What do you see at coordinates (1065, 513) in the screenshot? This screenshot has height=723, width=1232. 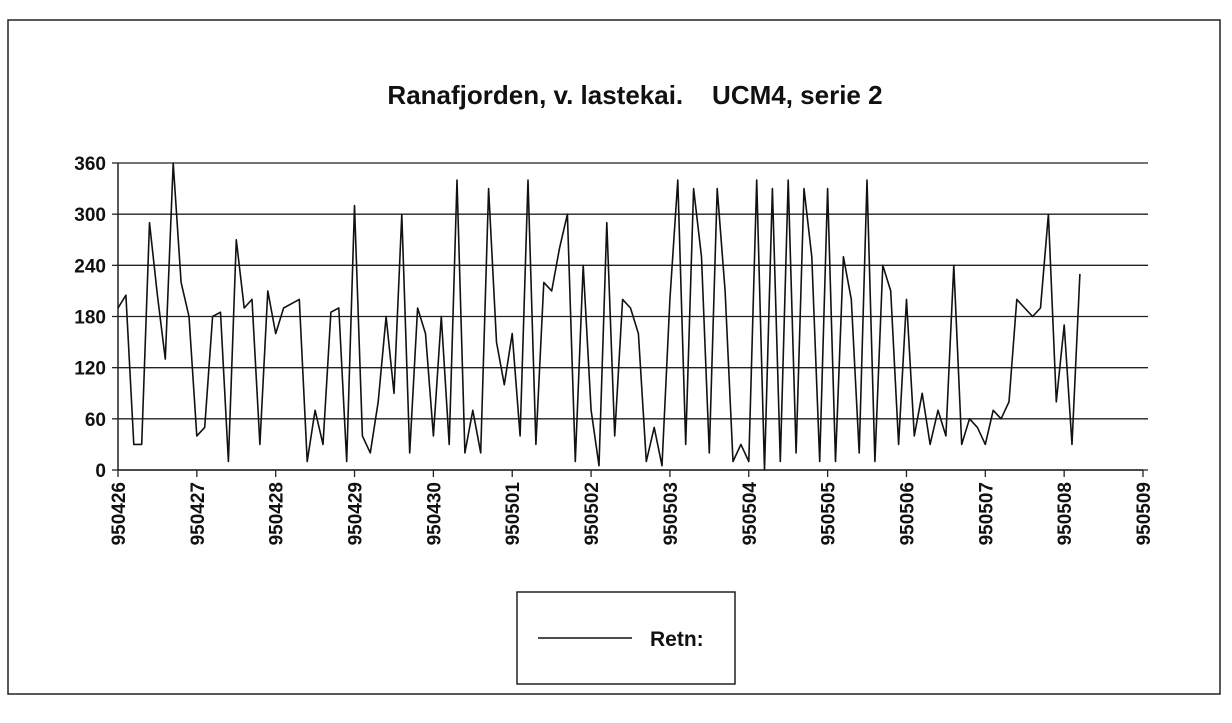 I see `x-tick-label: 950508` at bounding box center [1065, 513].